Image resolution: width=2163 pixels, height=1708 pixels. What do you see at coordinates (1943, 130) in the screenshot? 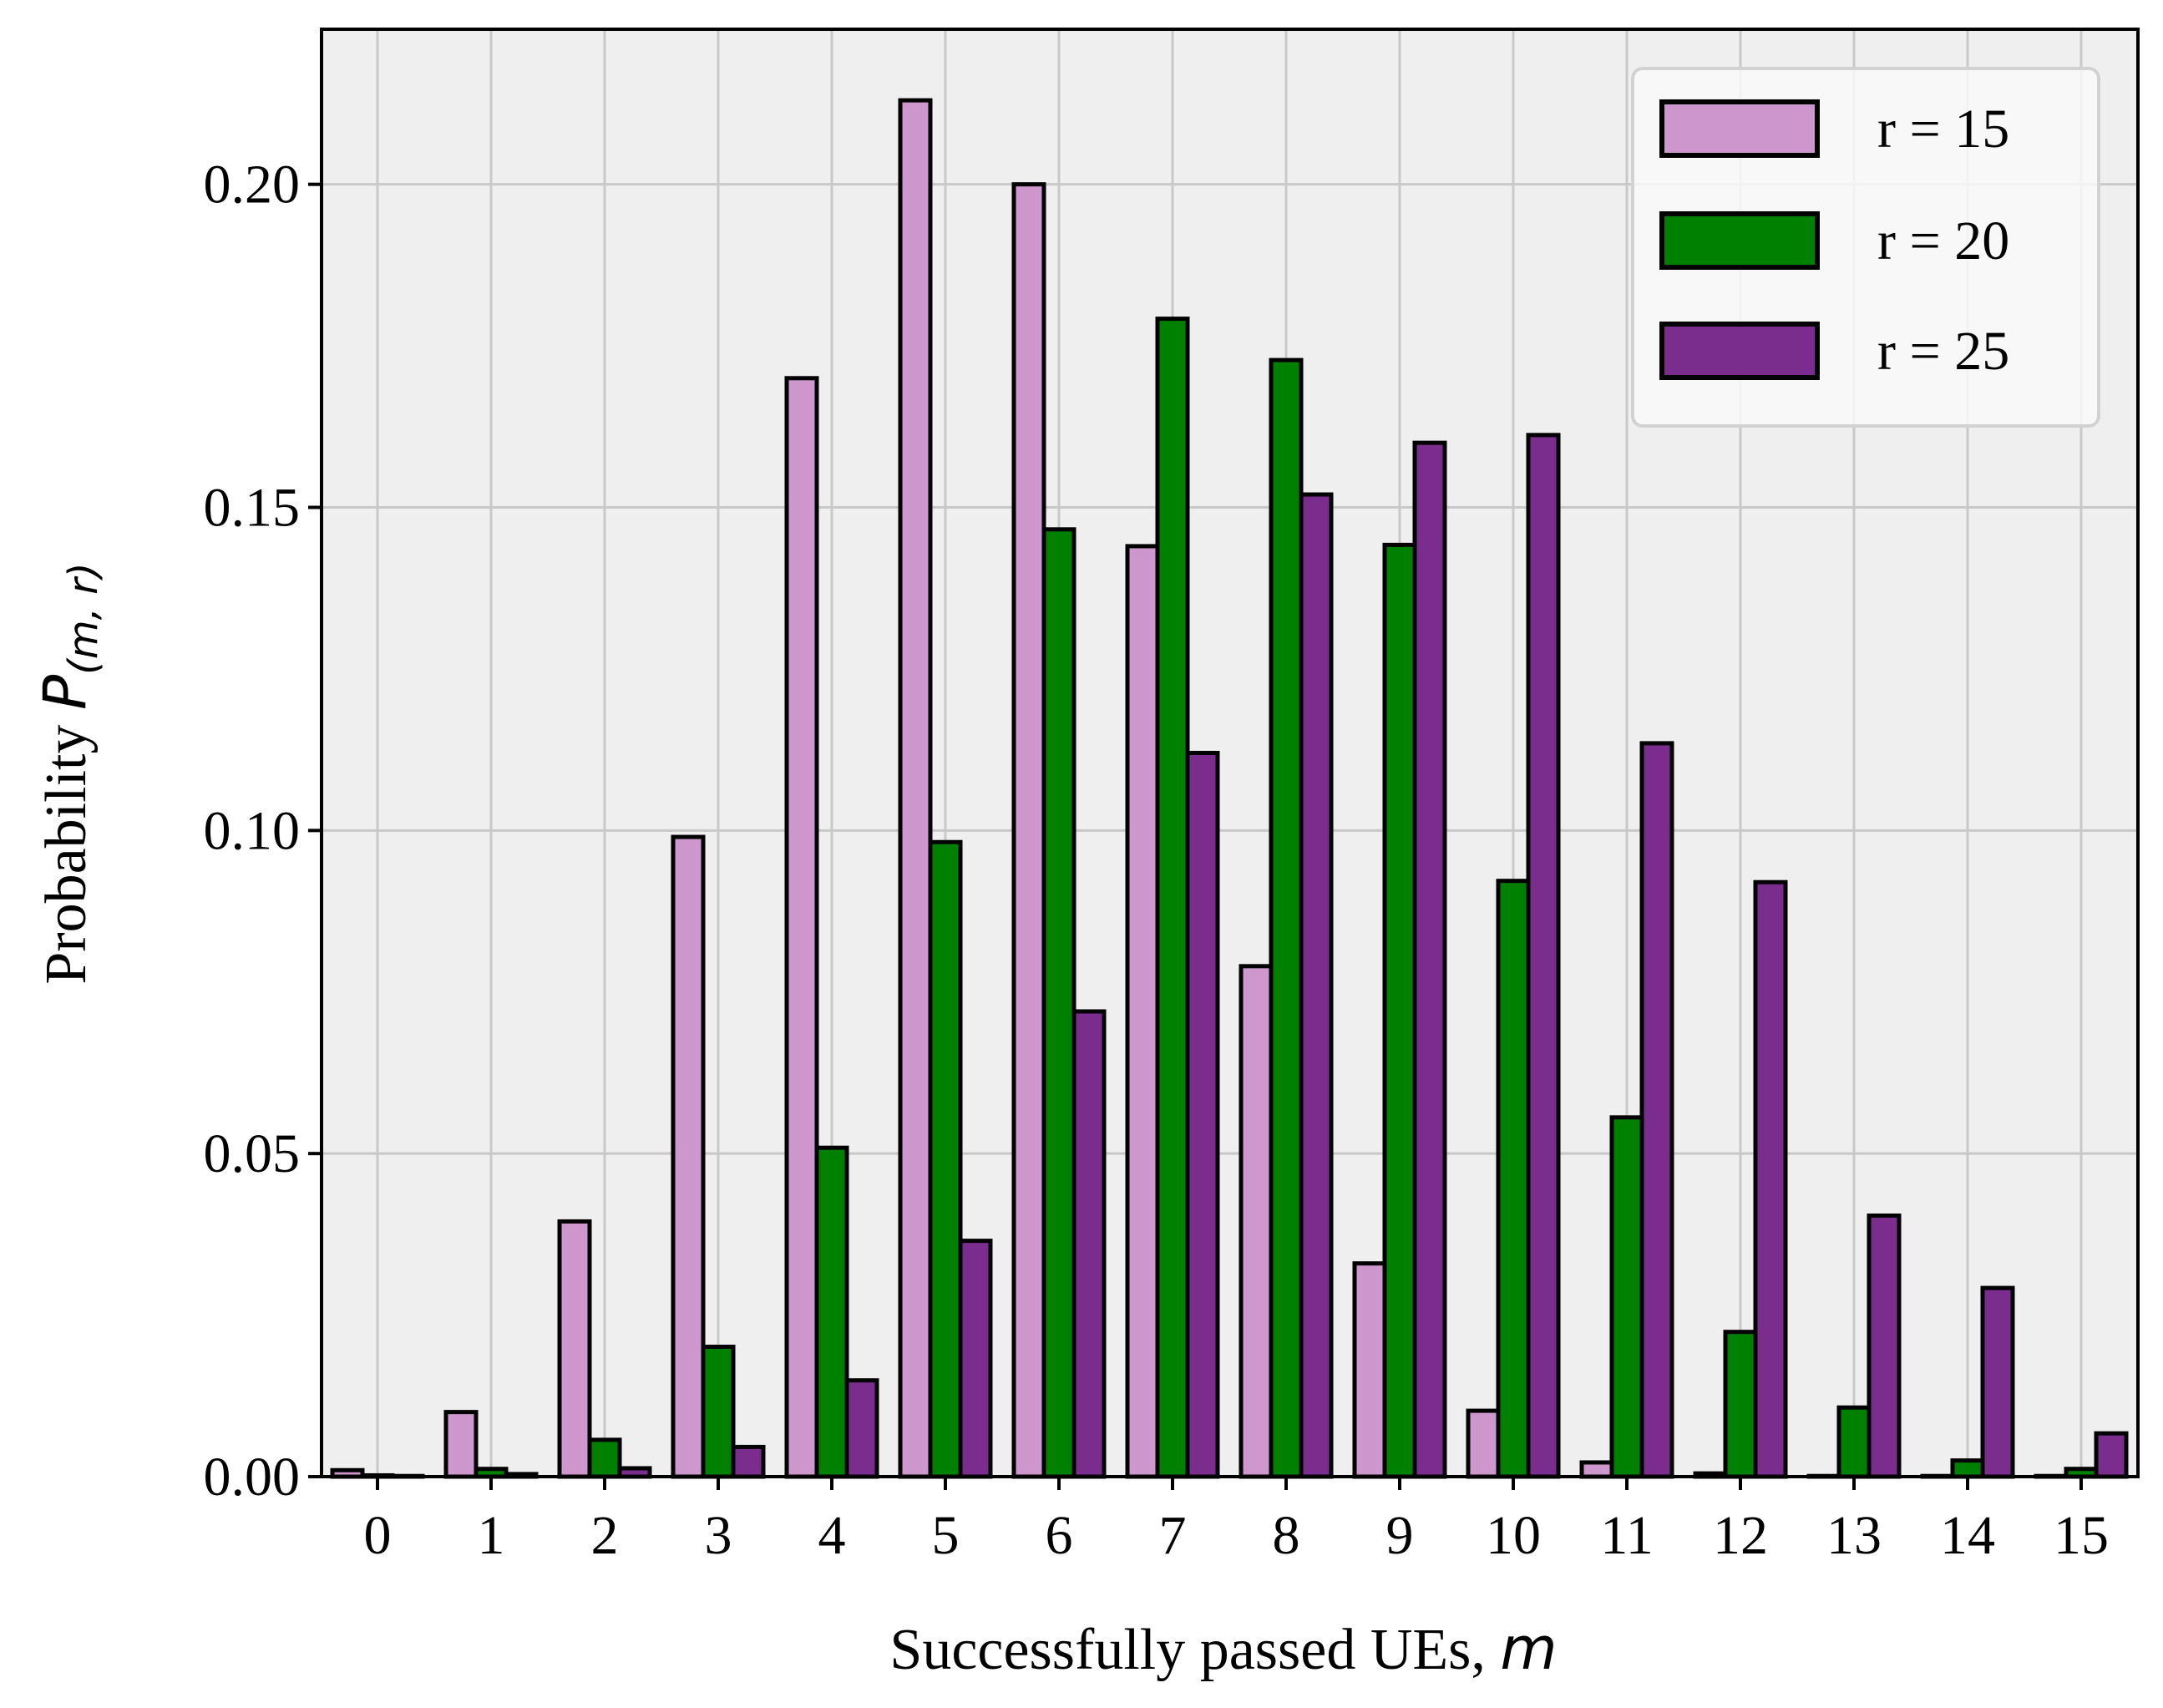
I see `legend-label-r15: r = 15` at bounding box center [1943, 130].